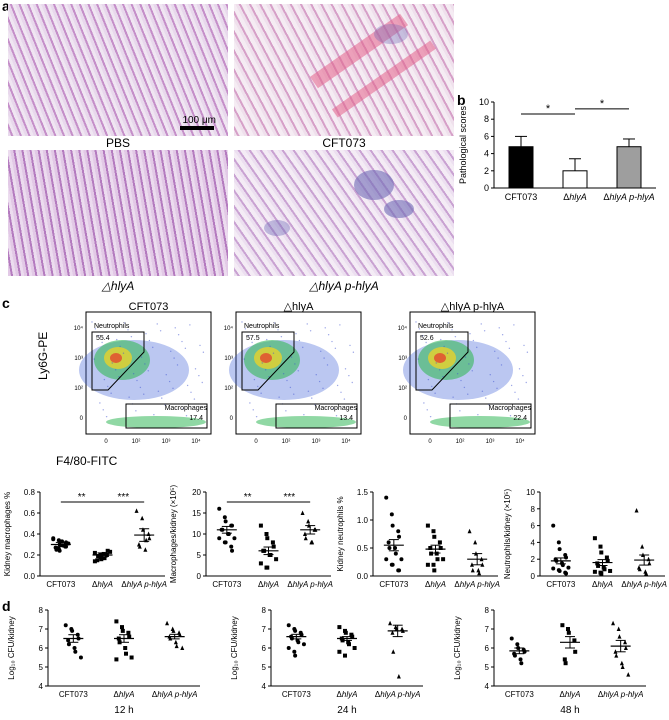 The width and height of the screenshot is (669, 720). I want to click on neutrophils-label: Neutrophils, so click(436, 326).